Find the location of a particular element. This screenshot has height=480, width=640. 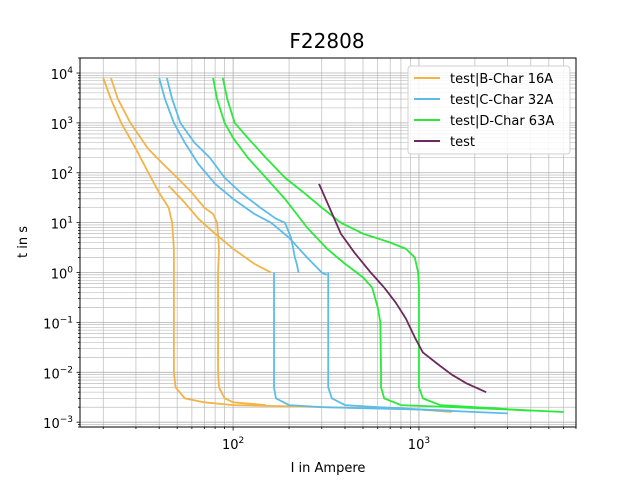

x-axis-label: I in Ampere is located at coordinates (328, 468).